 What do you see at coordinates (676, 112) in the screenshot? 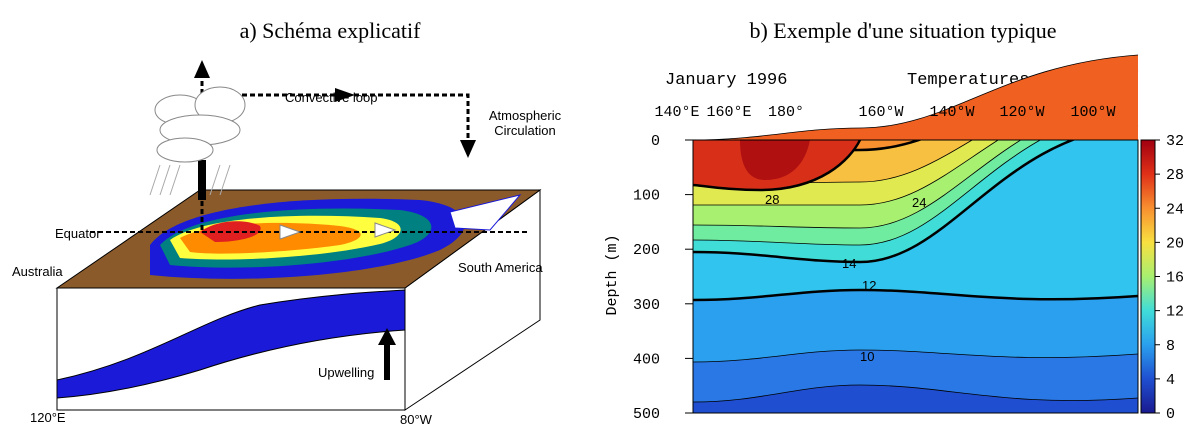
I see `x-tick-label: 140°E` at bounding box center [676, 112].